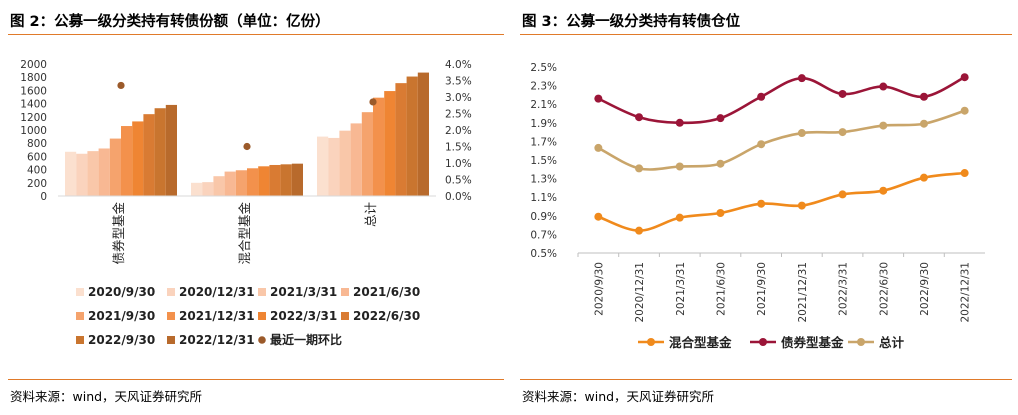  Describe the element at coordinates (170, 22) in the screenshot. I see `left-chart-title: 图 2：公募一级分类持有转债份额（单位：亿份）` at that location.